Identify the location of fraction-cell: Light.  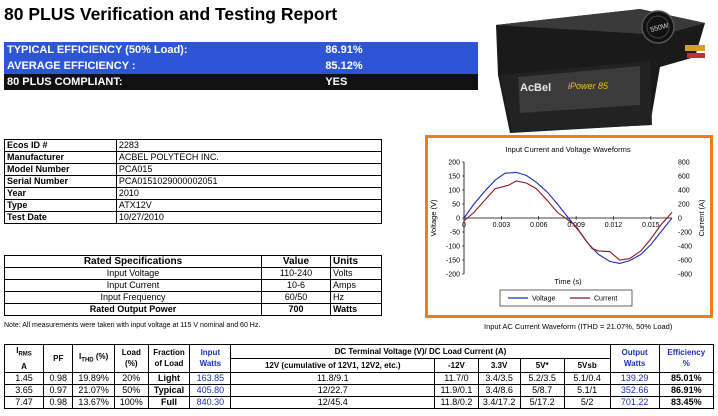
(169, 378).